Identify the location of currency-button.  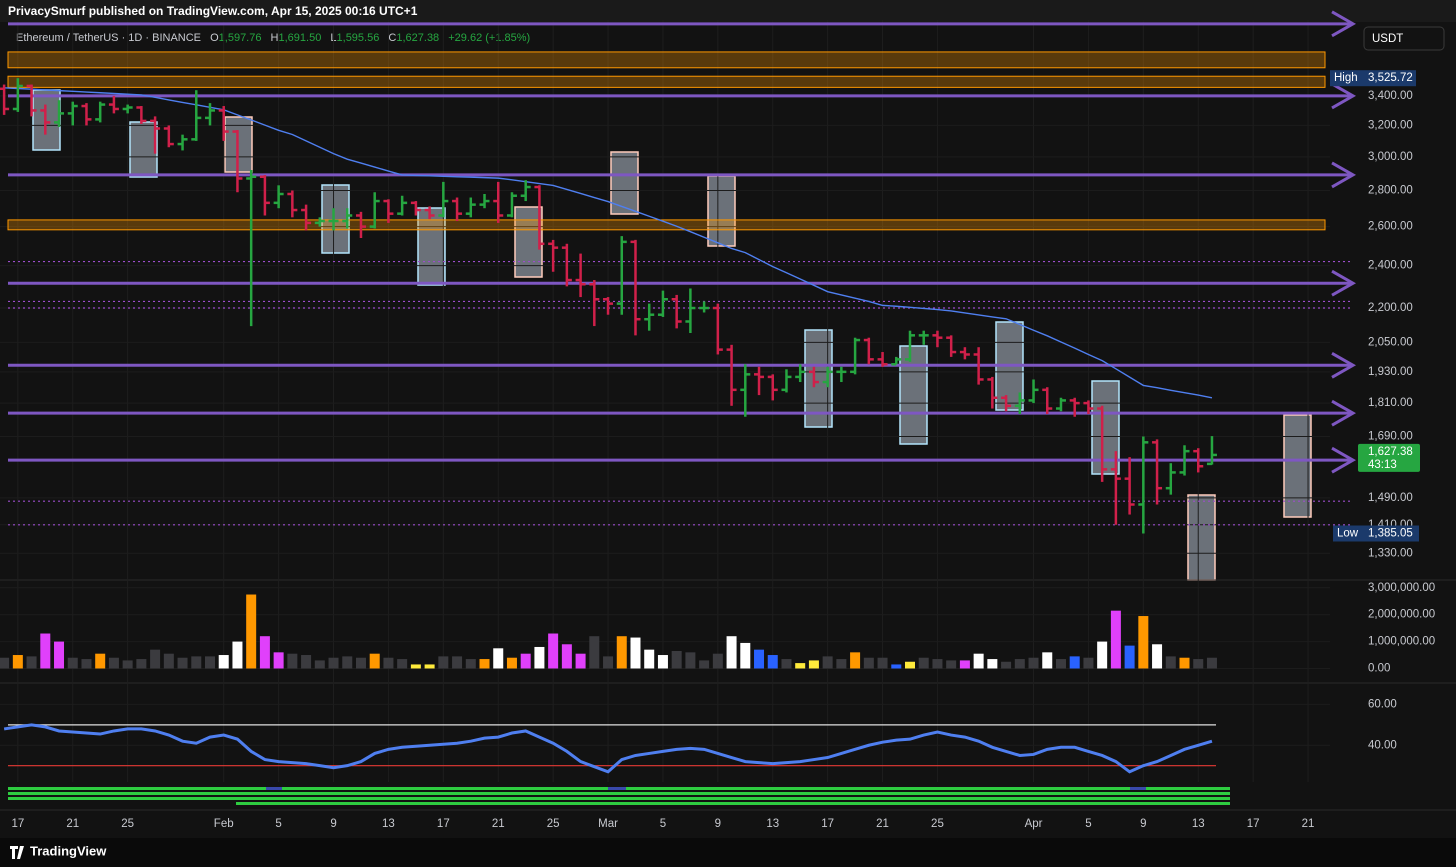
(1404, 38).